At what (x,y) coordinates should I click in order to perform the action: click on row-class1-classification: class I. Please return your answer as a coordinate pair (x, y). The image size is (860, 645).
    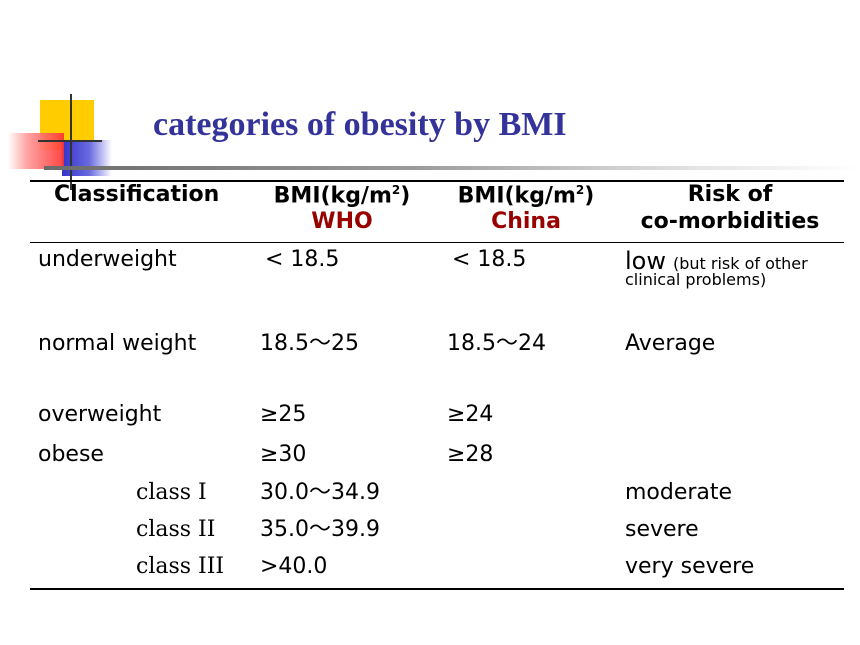
    Looking at the image, I should click on (171, 492).